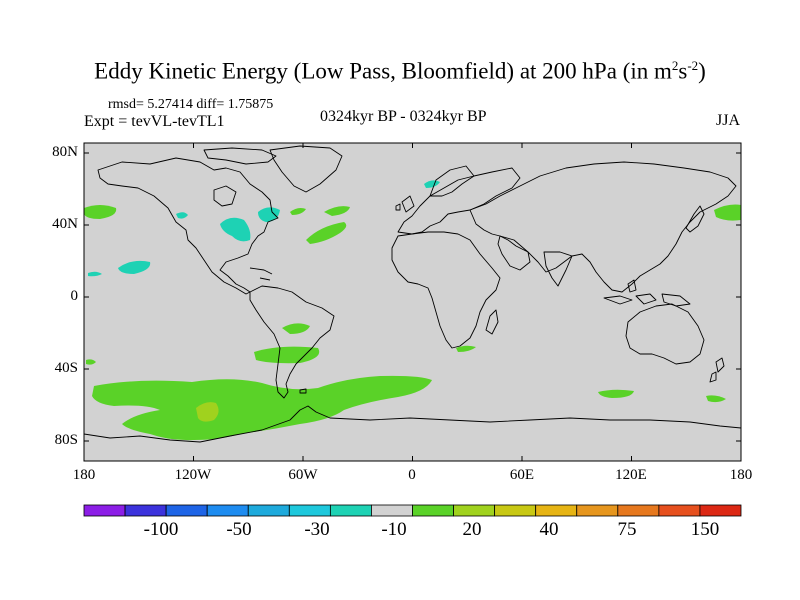  Describe the element at coordinates (292, 342) in the screenshot. I see `south-america-coast` at that location.